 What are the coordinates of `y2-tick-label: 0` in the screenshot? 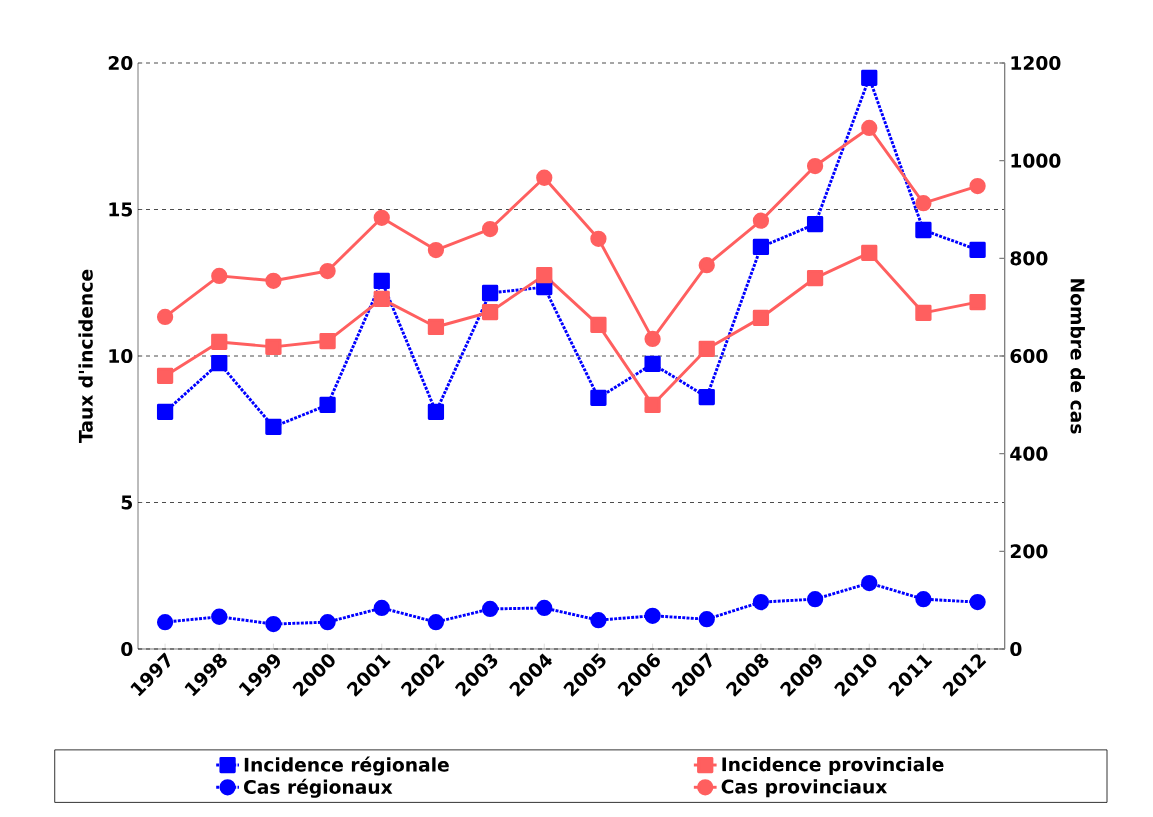 It's located at (1016, 649).